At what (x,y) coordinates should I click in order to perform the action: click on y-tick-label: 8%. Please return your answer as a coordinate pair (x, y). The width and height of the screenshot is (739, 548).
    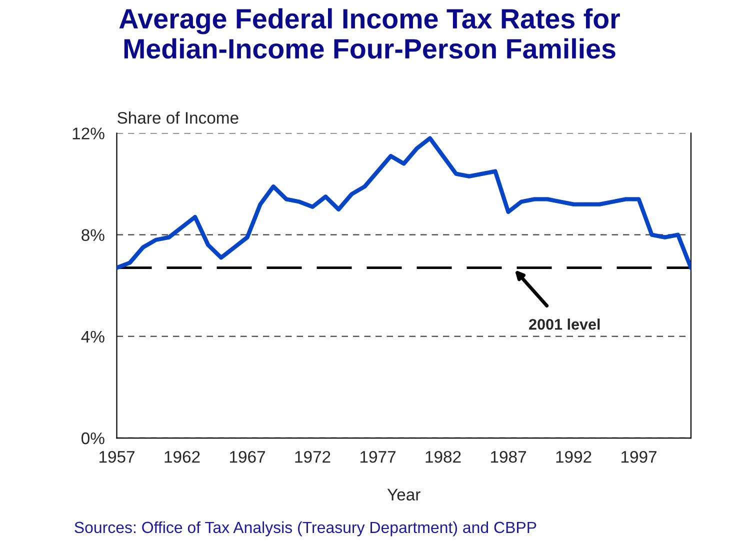
    Looking at the image, I should click on (93, 235).